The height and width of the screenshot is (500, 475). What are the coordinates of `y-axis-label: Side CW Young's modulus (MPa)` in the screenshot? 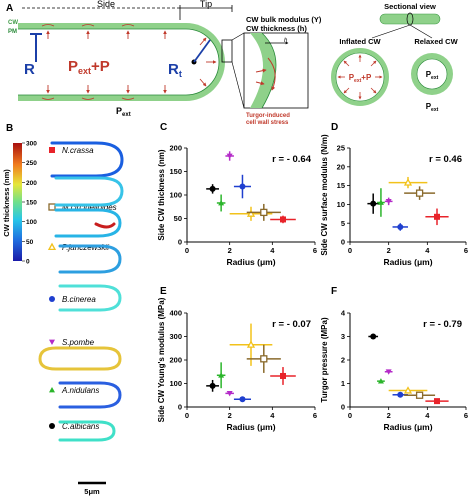 It's located at (161, 359).